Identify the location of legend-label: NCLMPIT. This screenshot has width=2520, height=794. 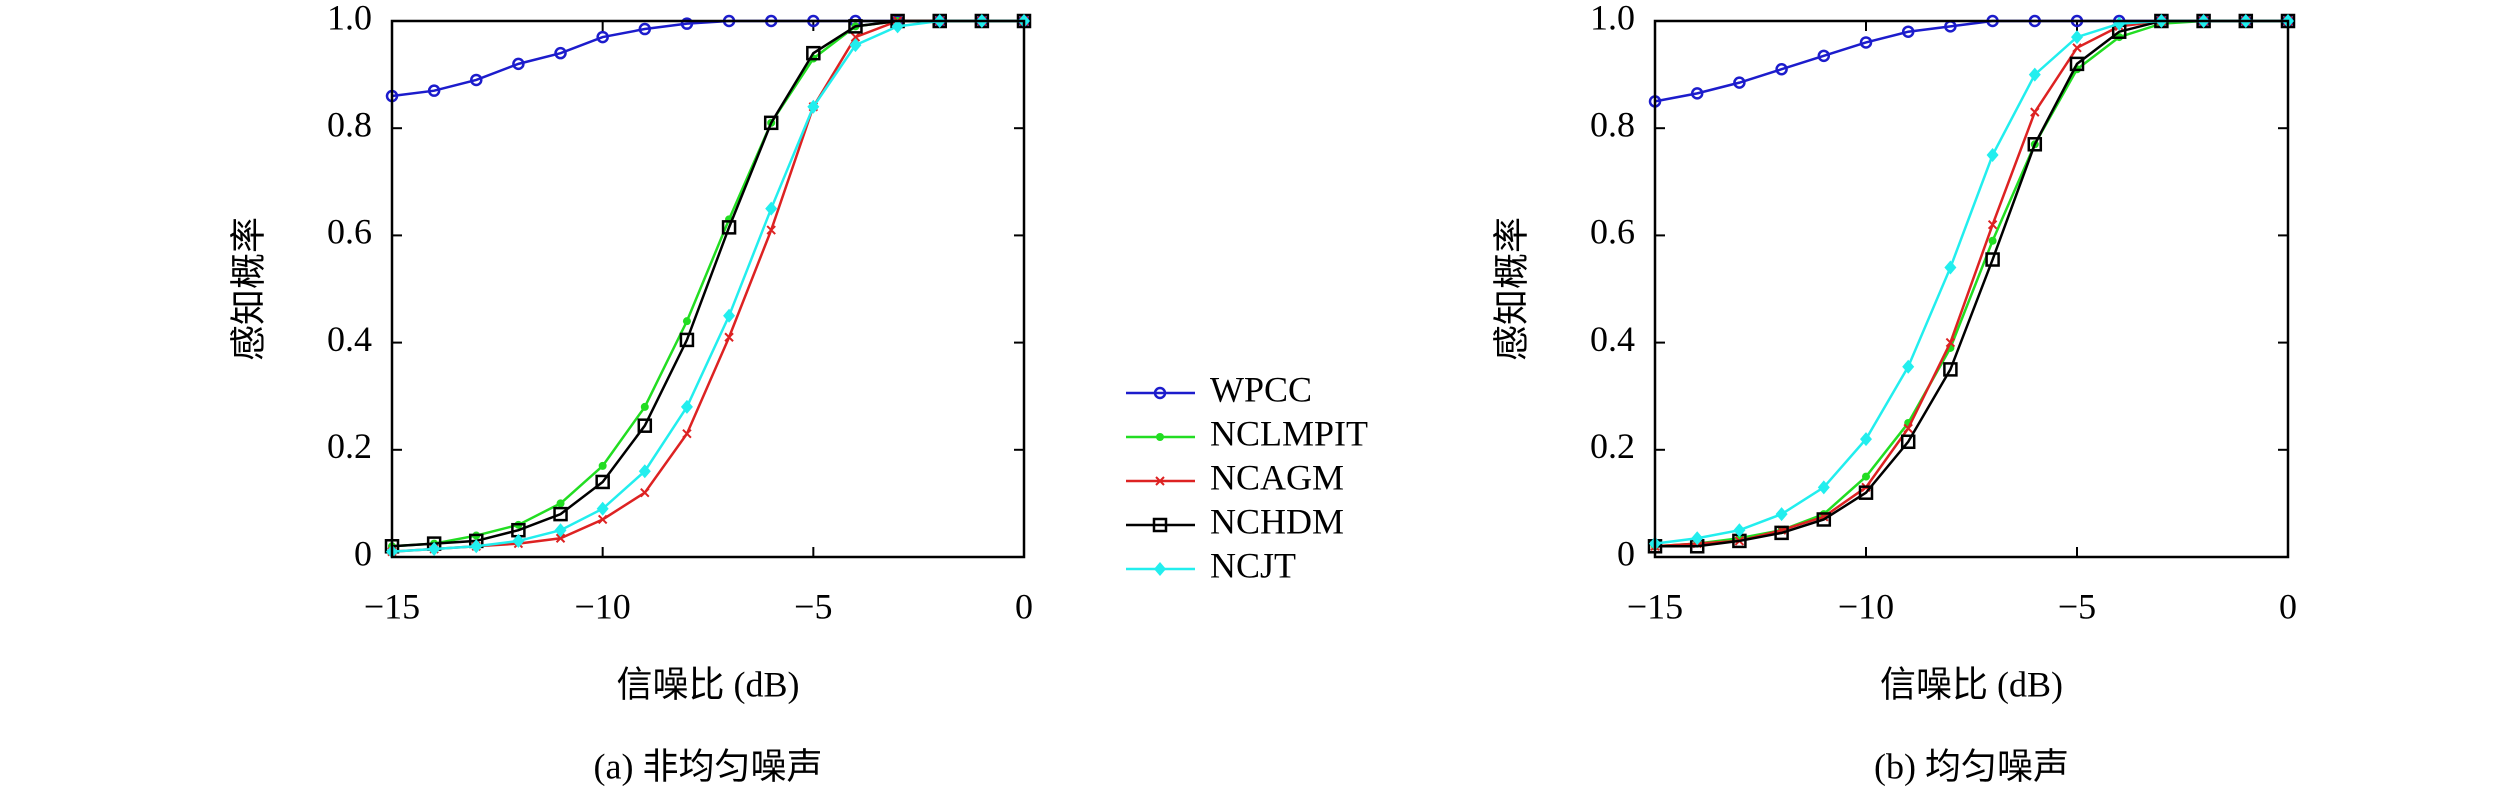
(1289, 433).